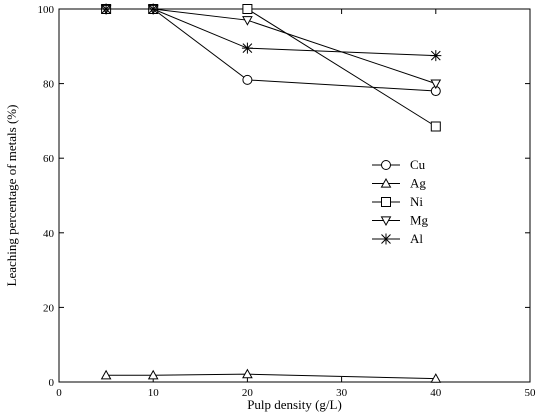  I want to click on legend-item-al: Al, so click(397, 238).